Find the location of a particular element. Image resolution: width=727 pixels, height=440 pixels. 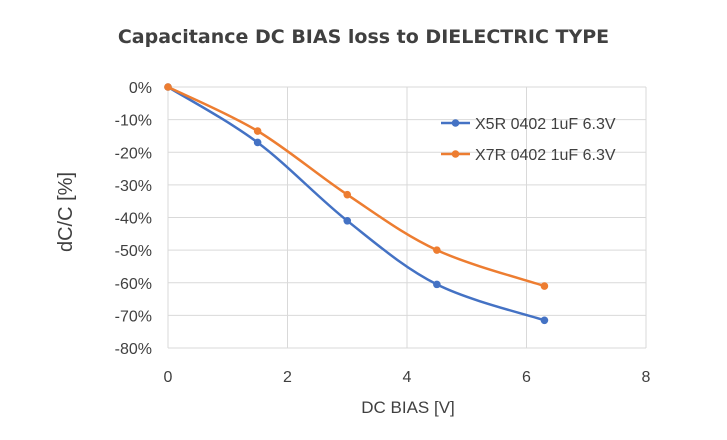

y-tick-label: -10% is located at coordinates (133, 121).